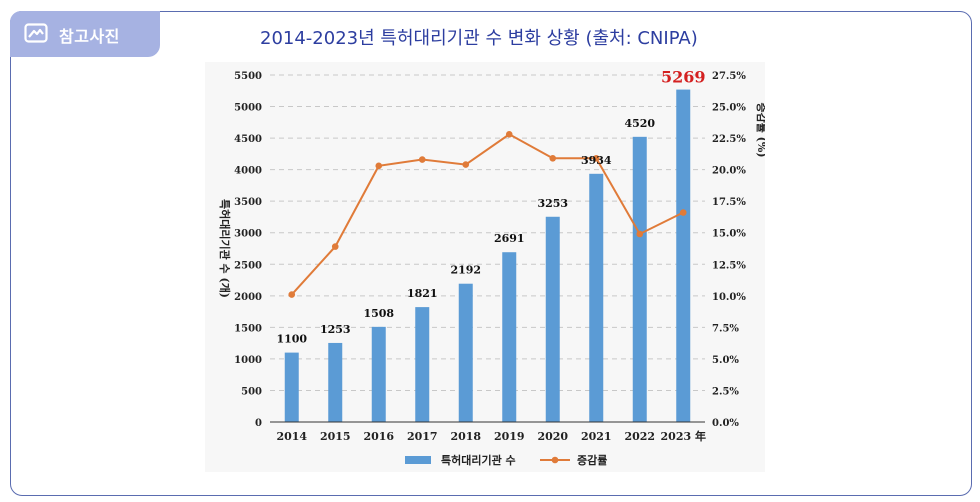 This screenshot has height=502, width=980. Describe the element at coordinates (248, 76) in the screenshot. I see `y-tick-label: 5500` at that location.